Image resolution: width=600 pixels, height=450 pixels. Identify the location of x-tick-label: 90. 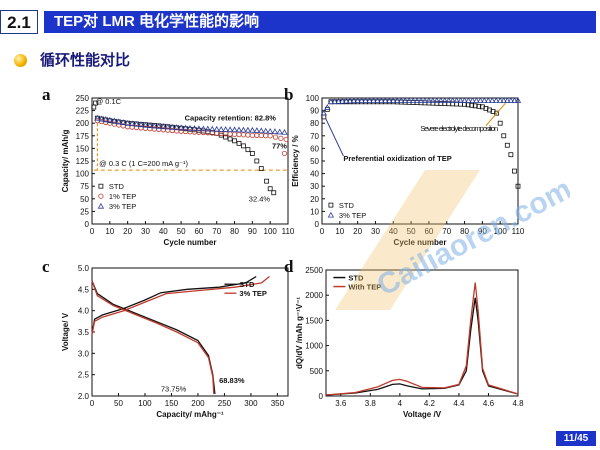
(252, 231).